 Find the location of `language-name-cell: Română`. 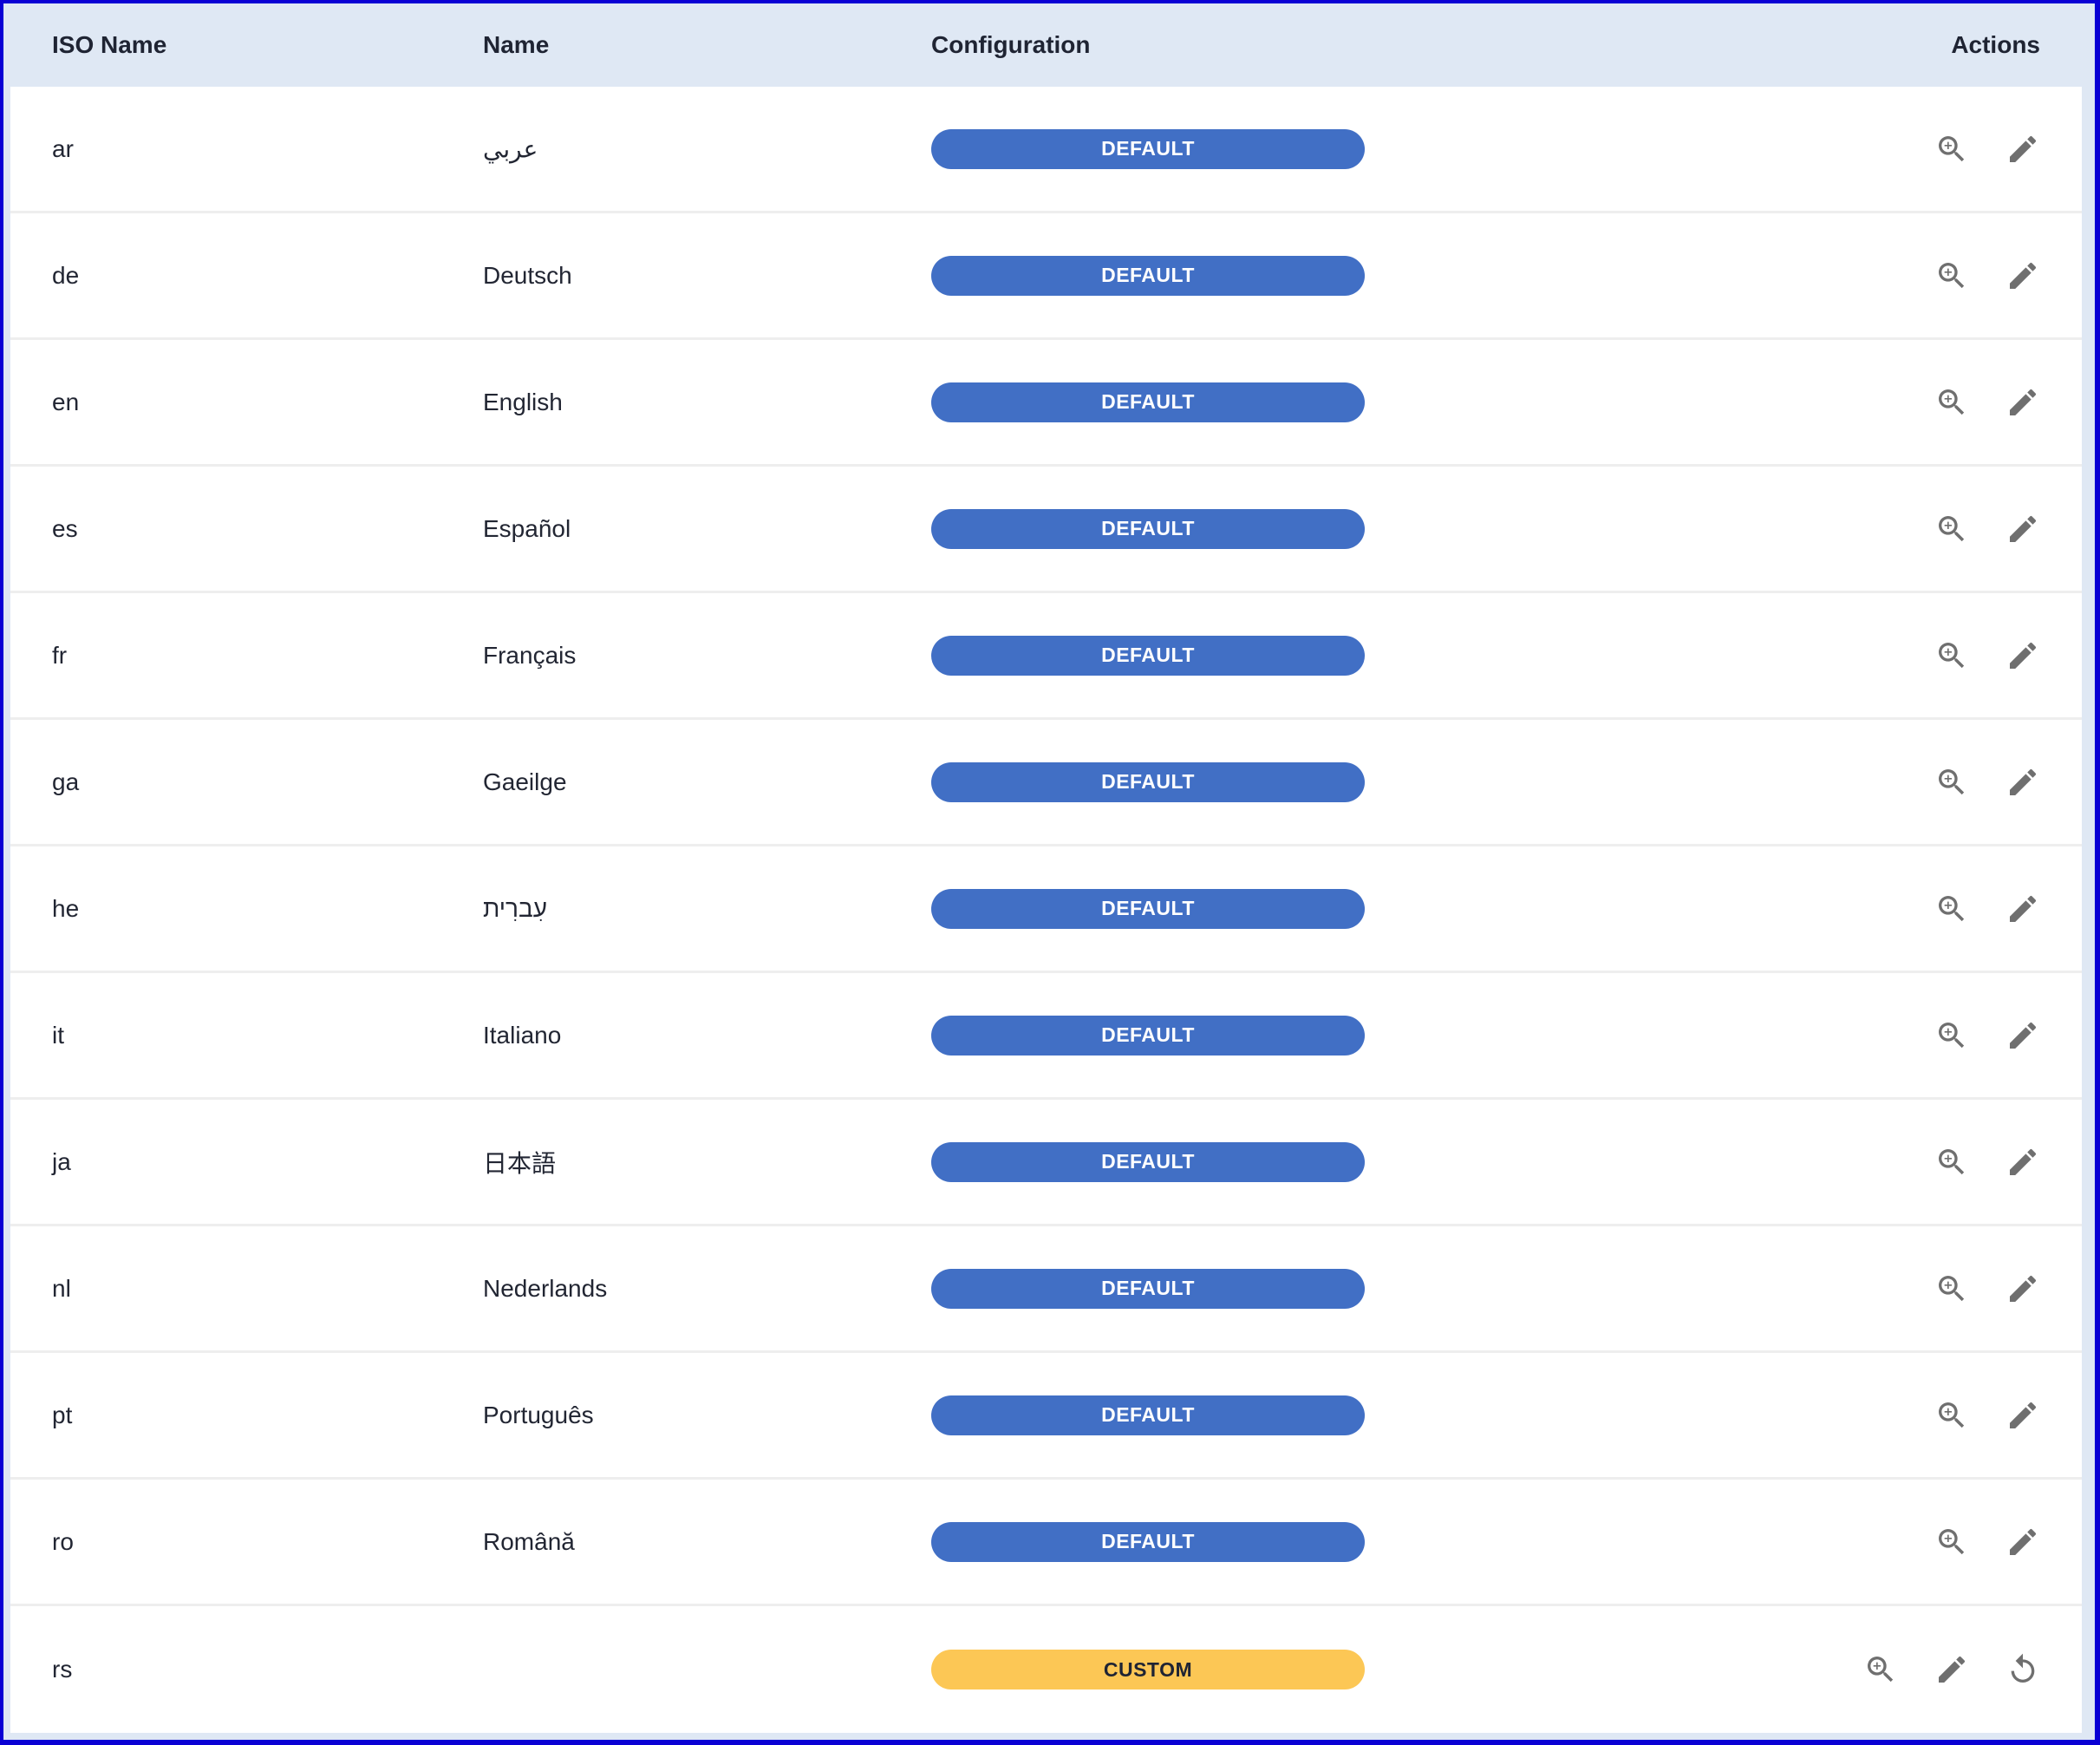

language-name-cell: Română is located at coordinates (529, 1541).